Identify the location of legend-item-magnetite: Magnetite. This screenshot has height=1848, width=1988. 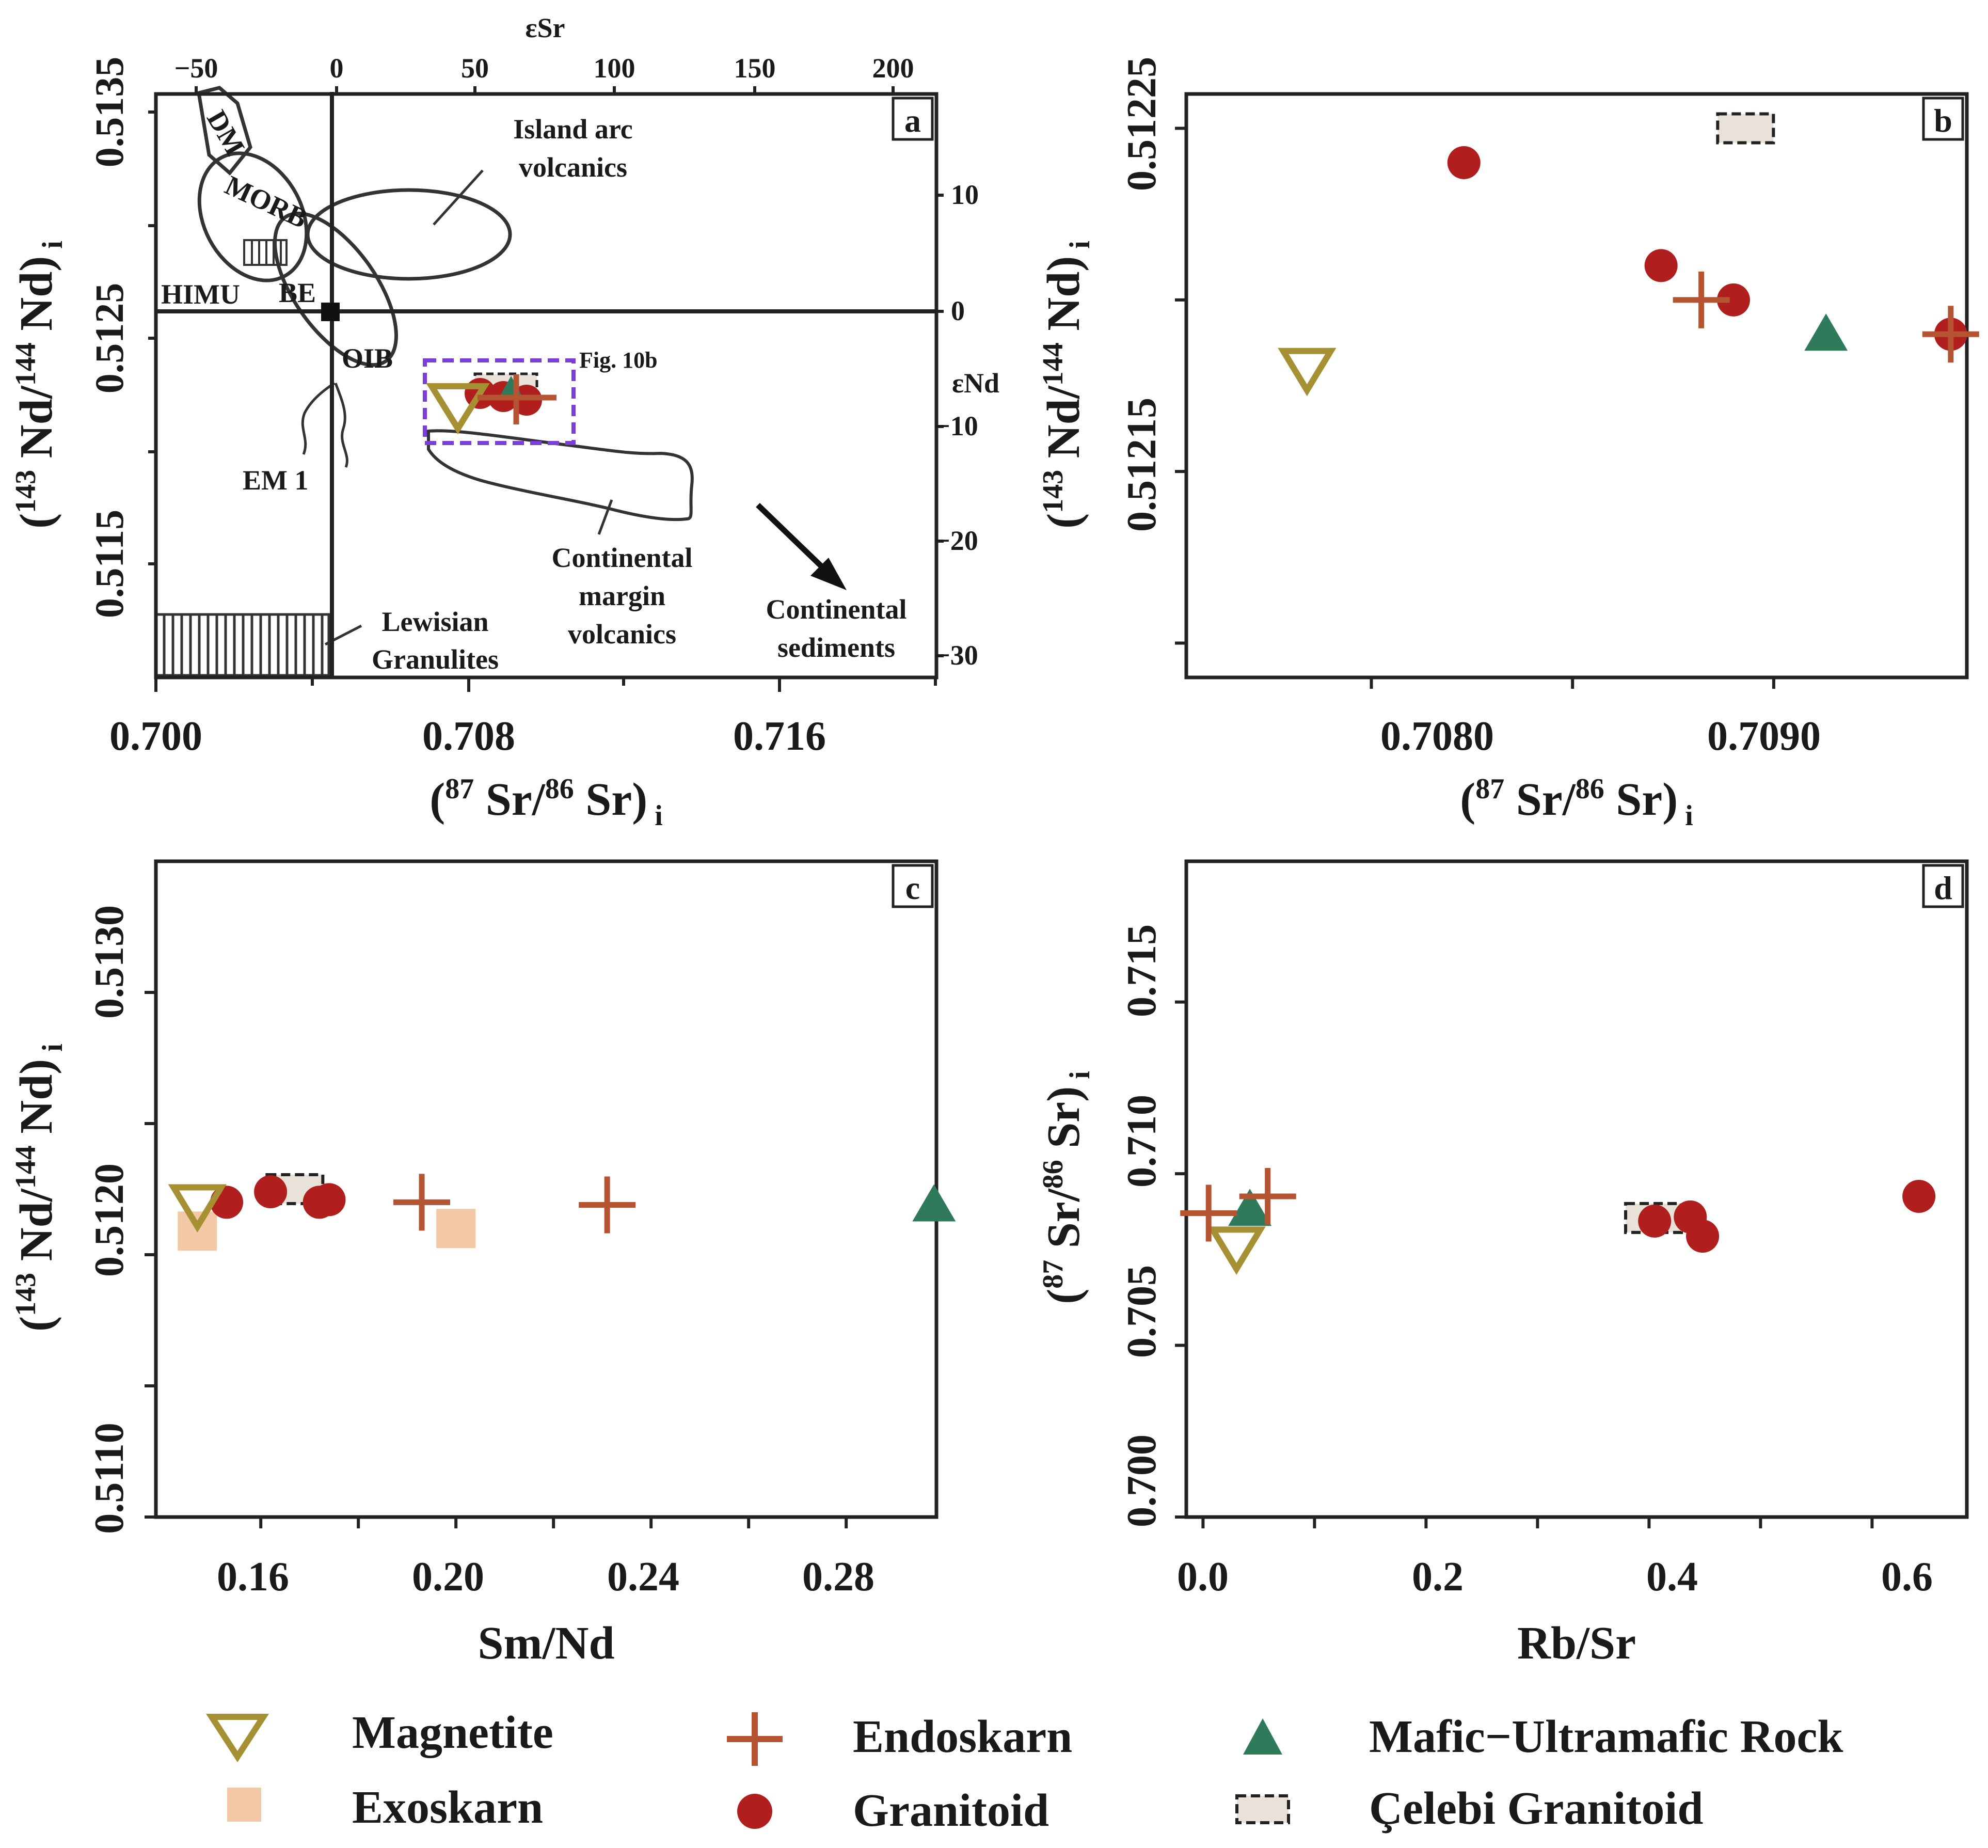
(379, 1735).